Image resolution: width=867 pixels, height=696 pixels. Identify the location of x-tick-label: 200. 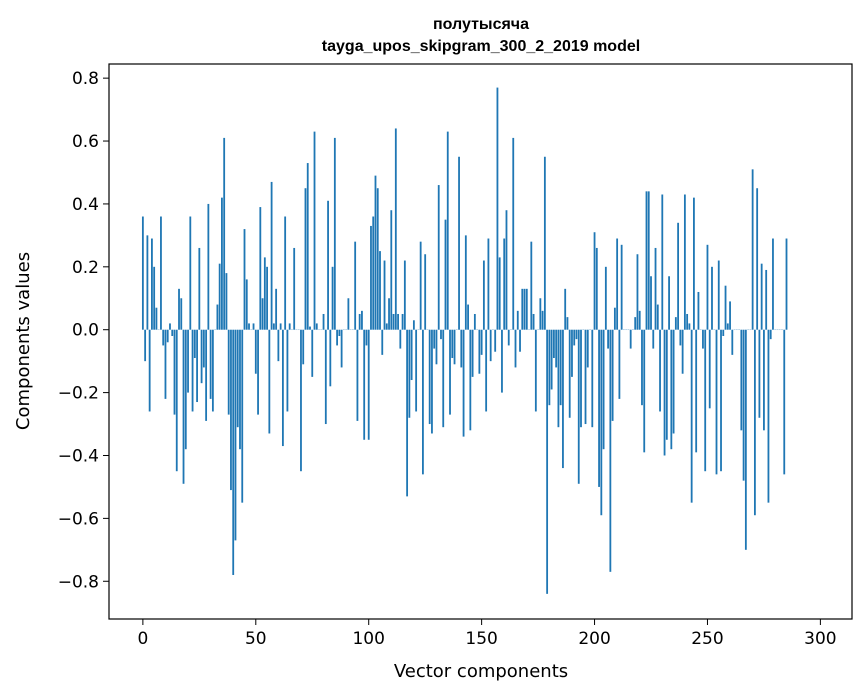
(594, 639).